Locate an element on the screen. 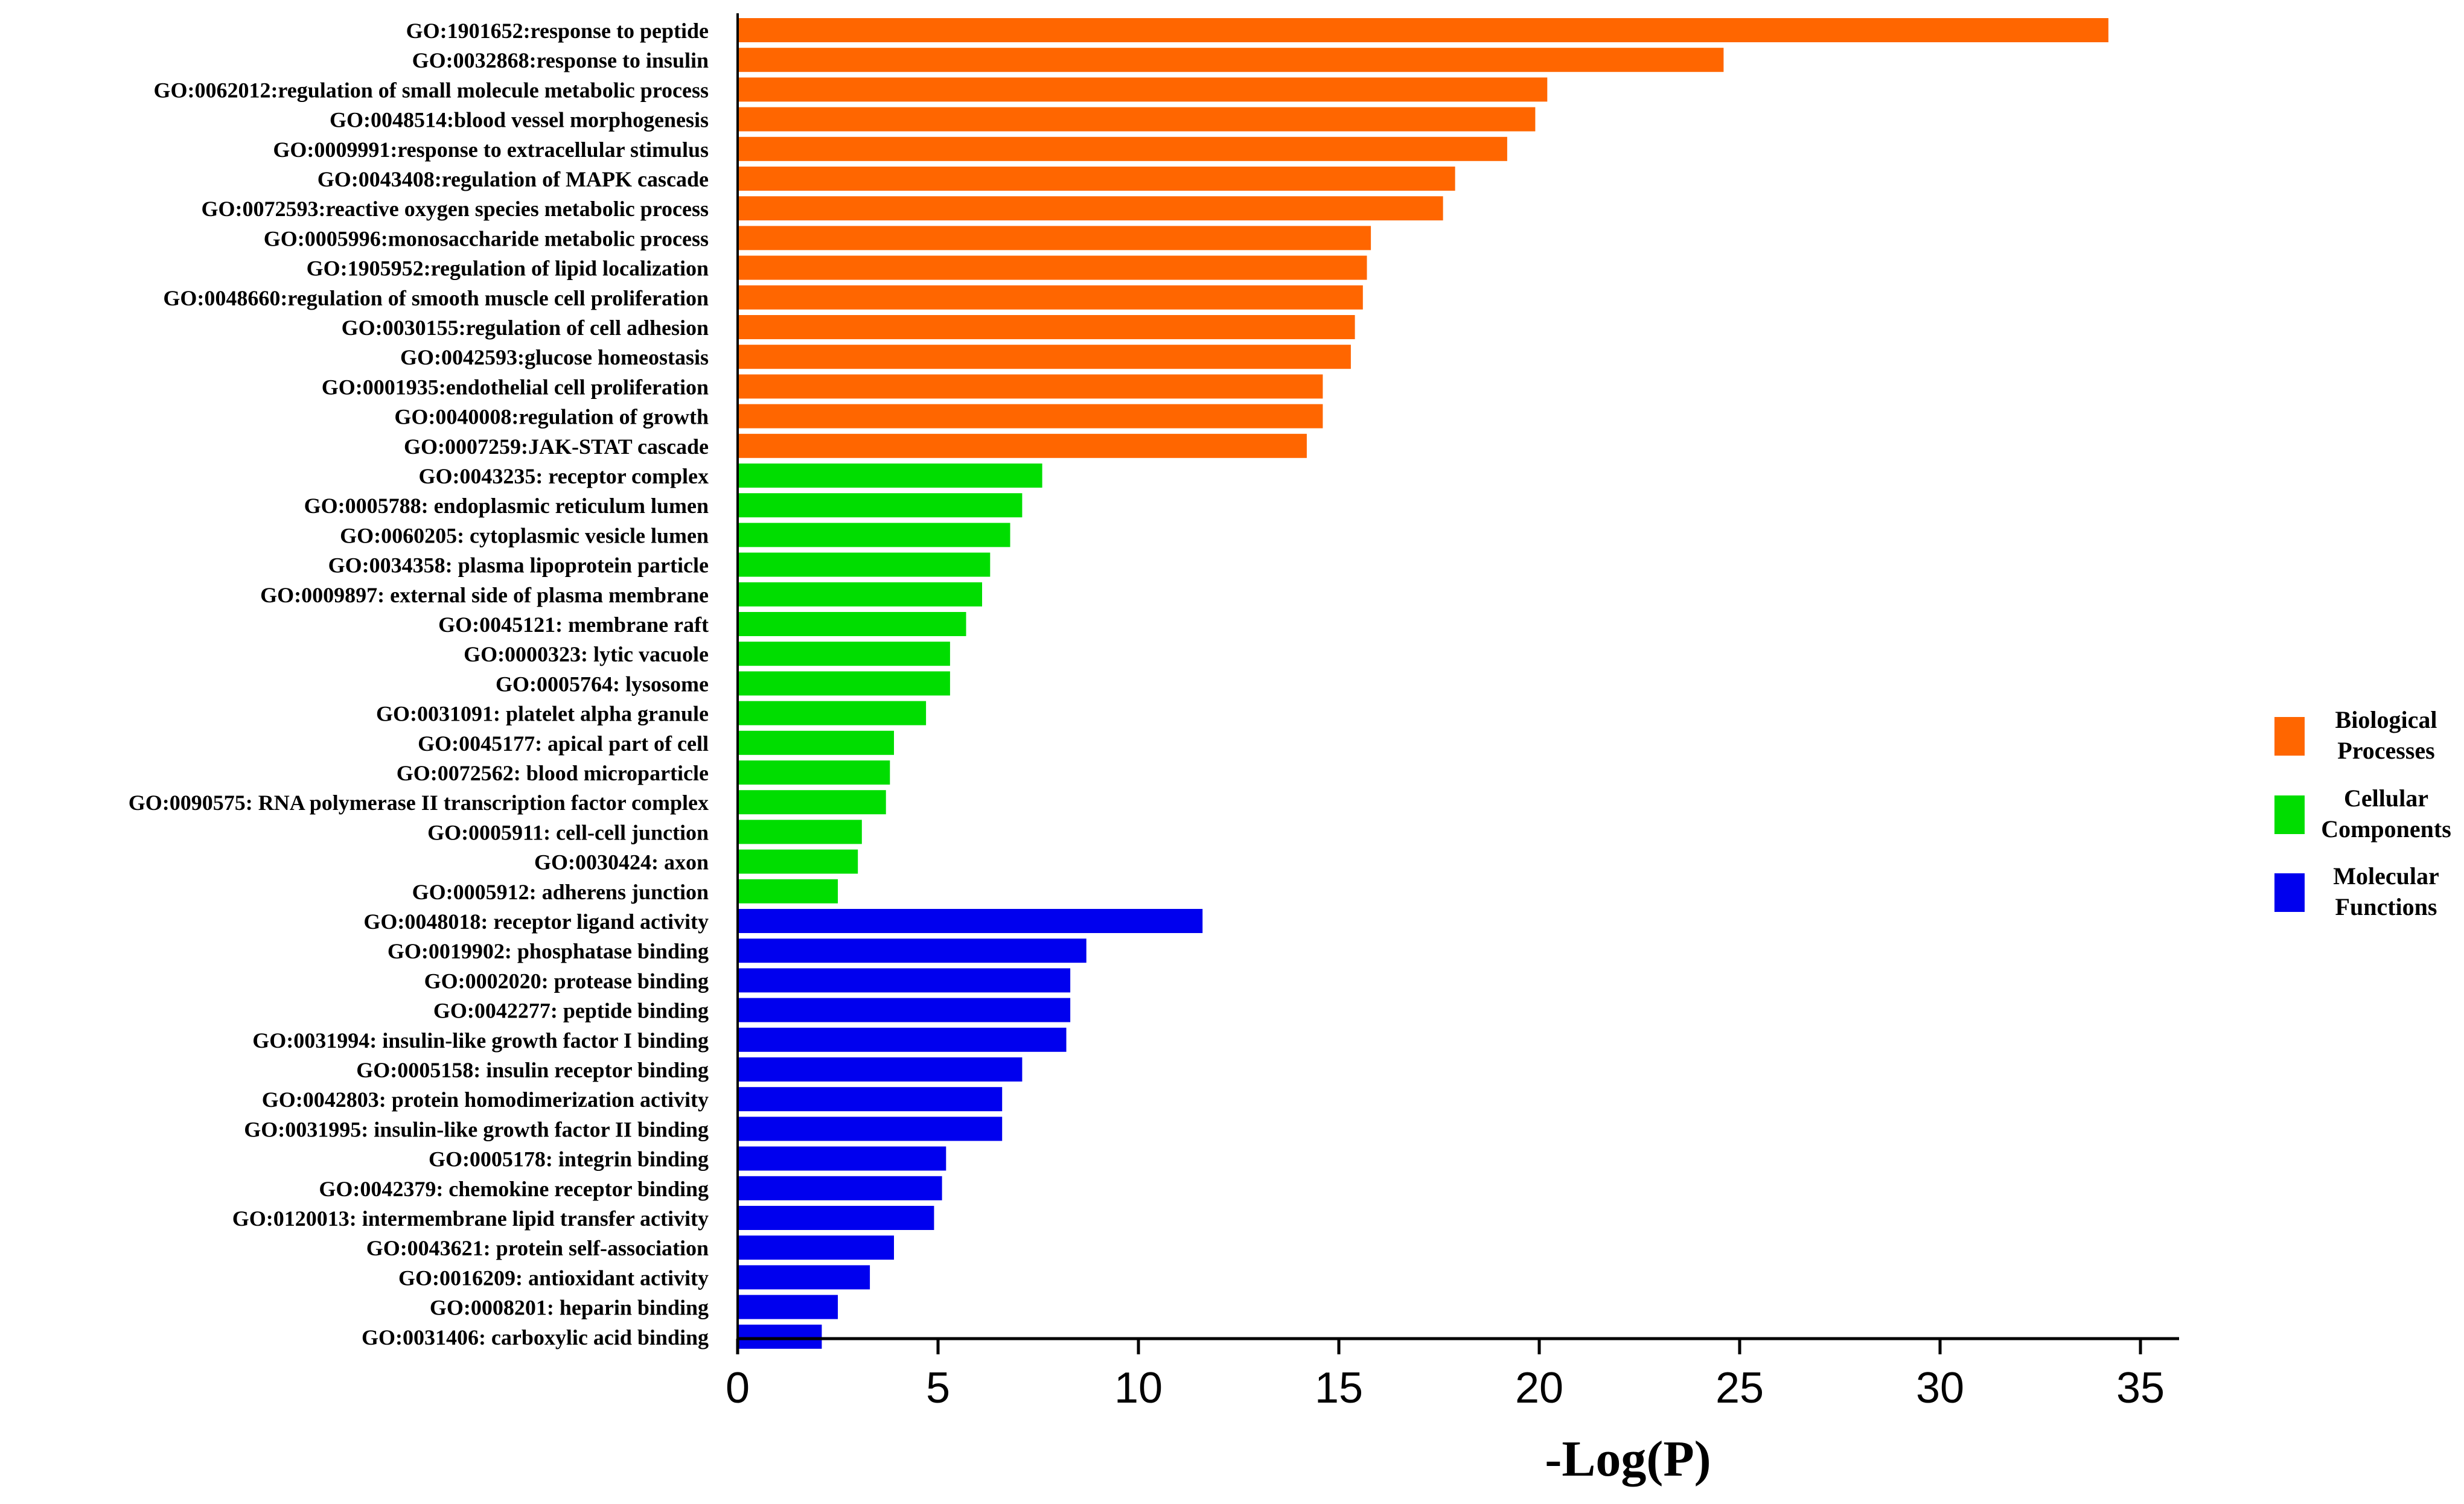 The height and width of the screenshot is (1504, 2464). category-label: GO:0042593:glucose homeostasis is located at coordinates (554, 357).